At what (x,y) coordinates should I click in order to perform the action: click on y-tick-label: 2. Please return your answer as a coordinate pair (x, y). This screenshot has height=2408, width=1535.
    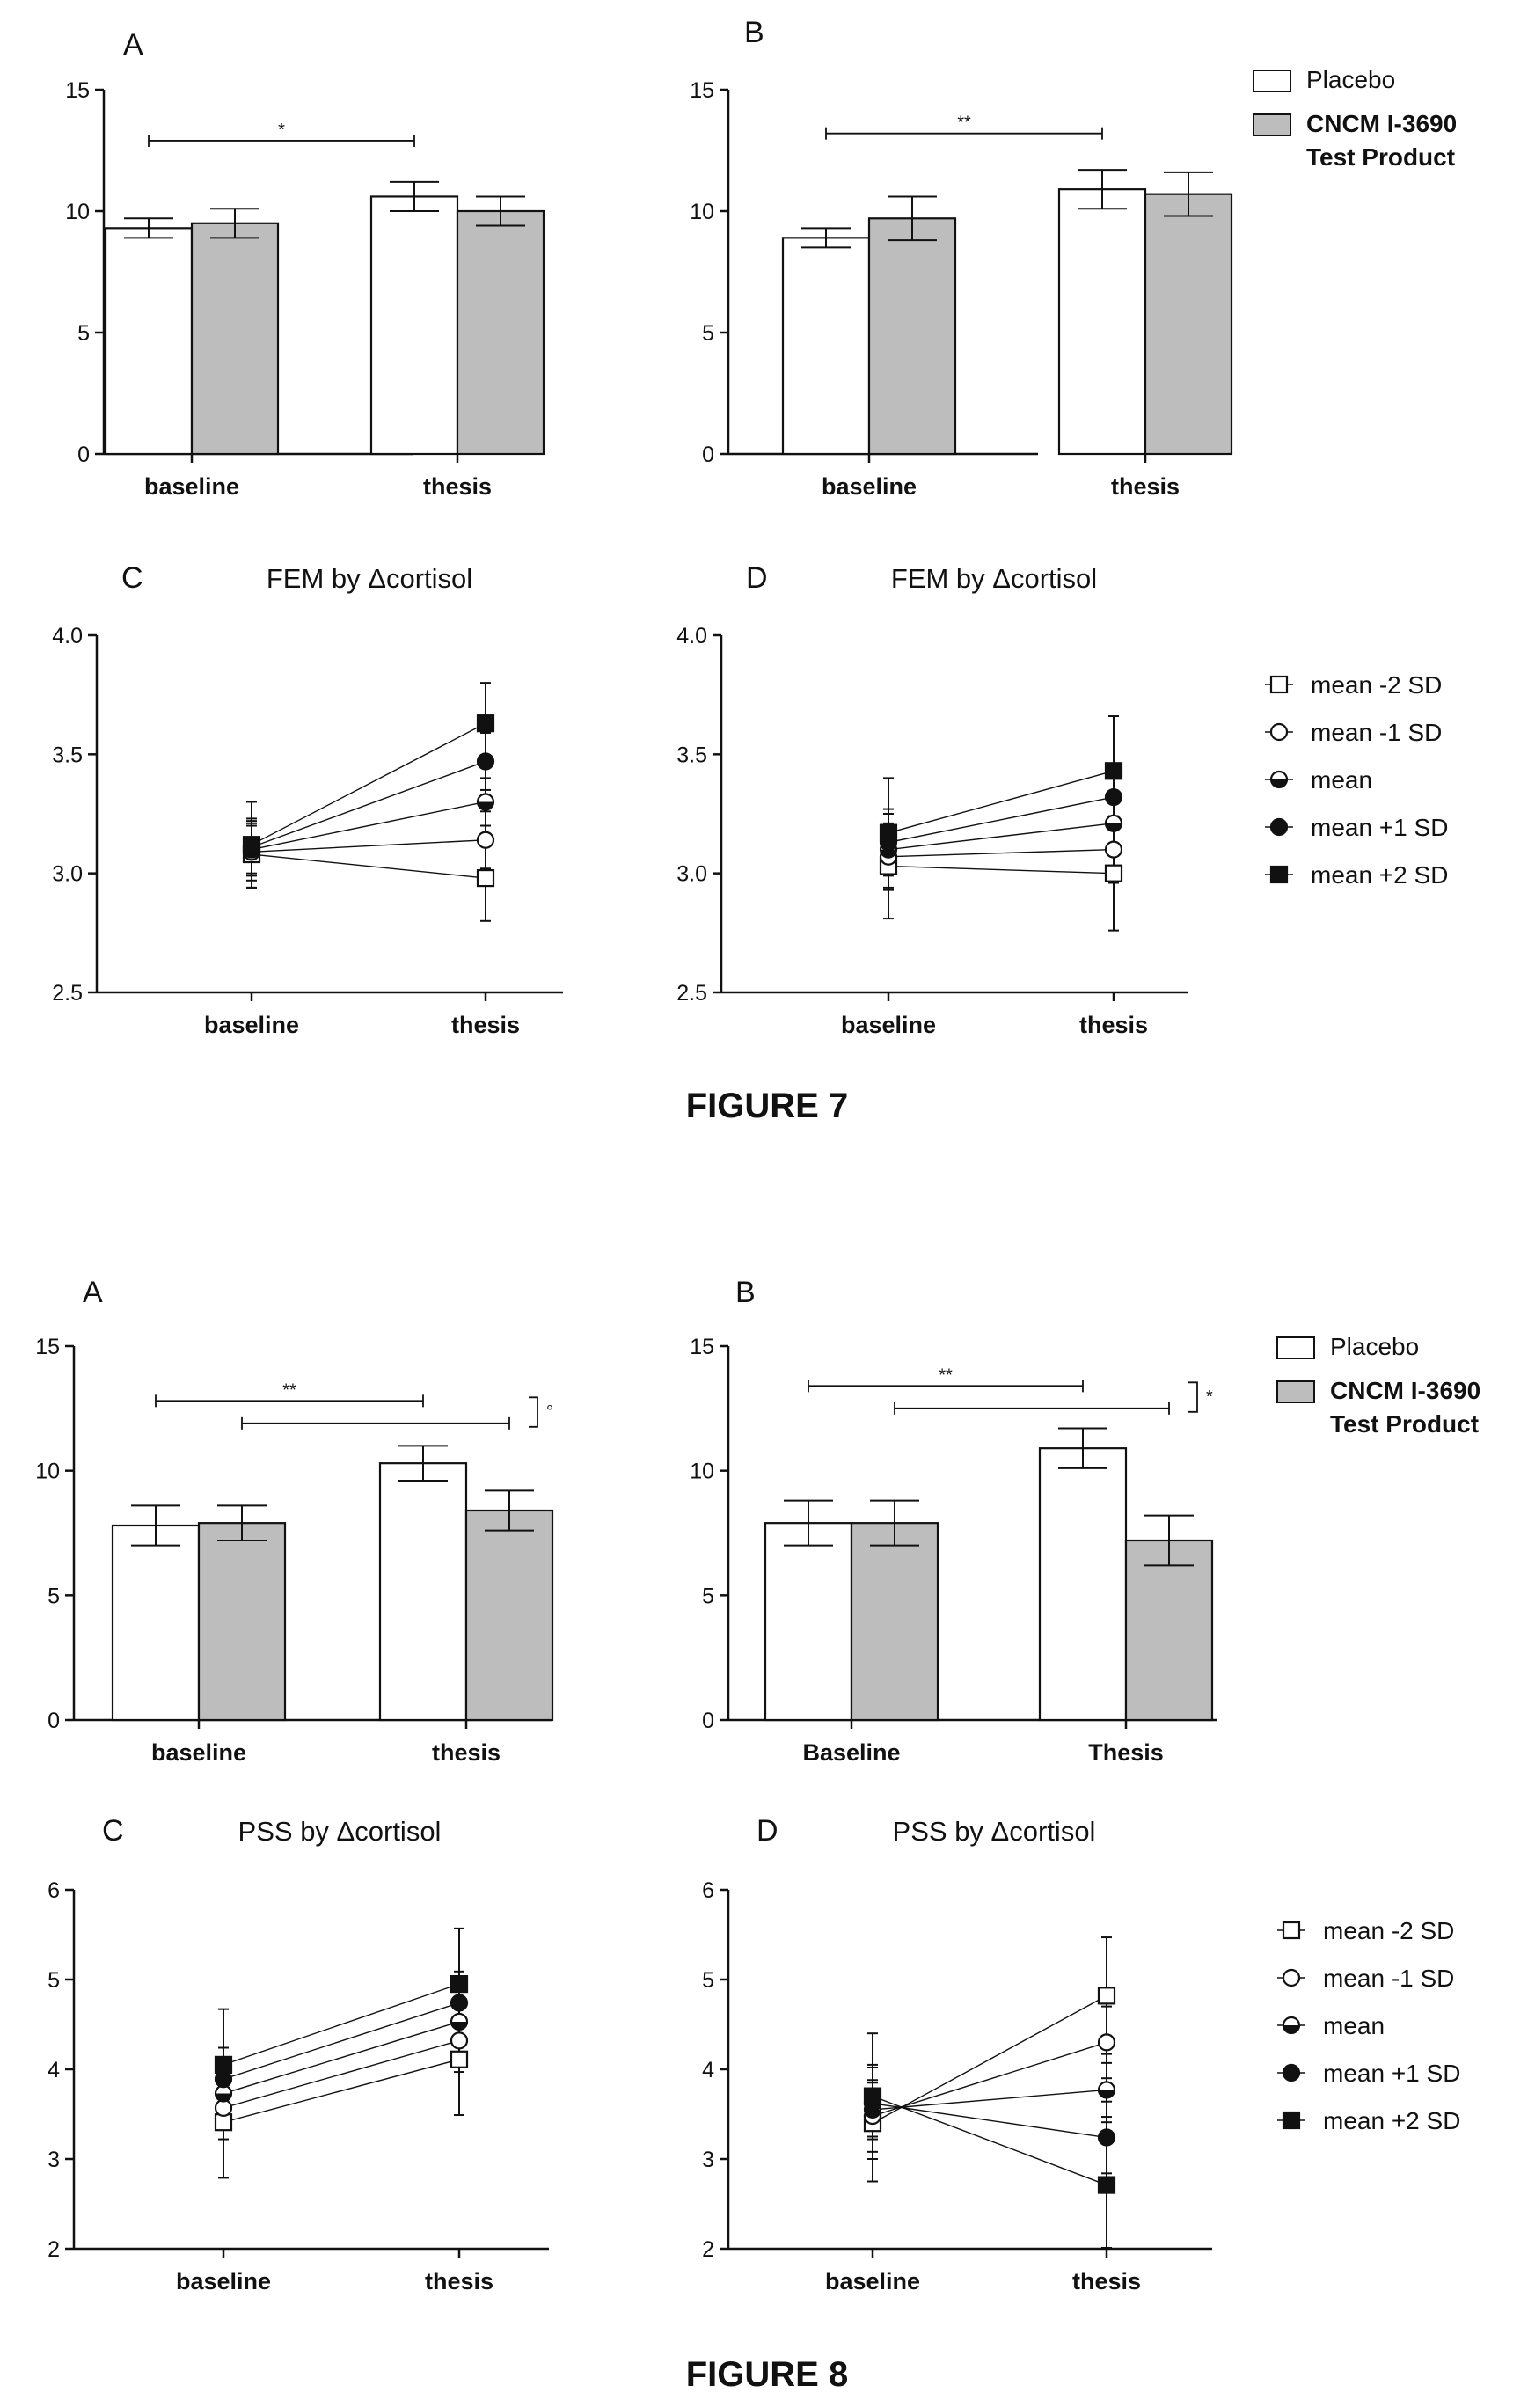
    Looking at the image, I should click on (708, 2249).